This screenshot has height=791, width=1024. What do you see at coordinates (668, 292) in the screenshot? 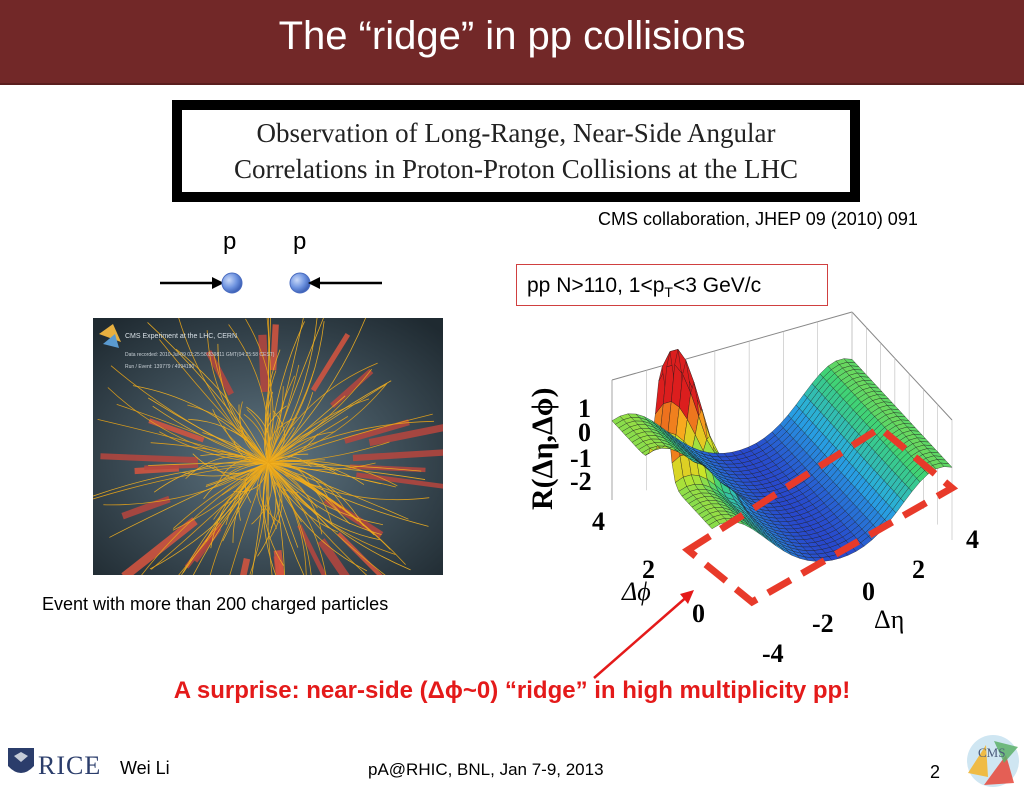
I see `cuts-subscript: T` at bounding box center [668, 292].